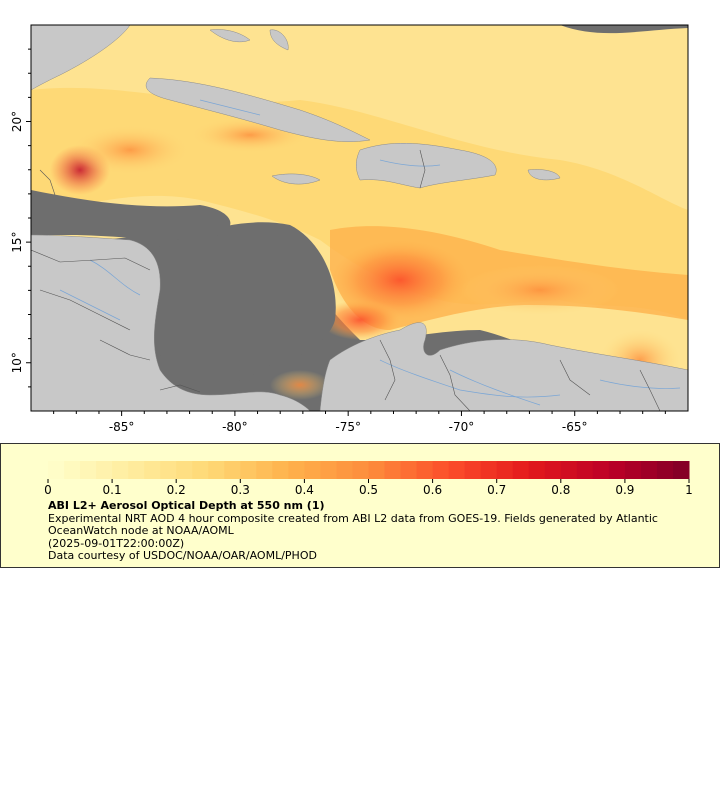 Image resolution: width=720 pixels, height=800 pixels. What do you see at coordinates (689, 490) in the screenshot?
I see `colorbar-tick-label: 1` at bounding box center [689, 490].